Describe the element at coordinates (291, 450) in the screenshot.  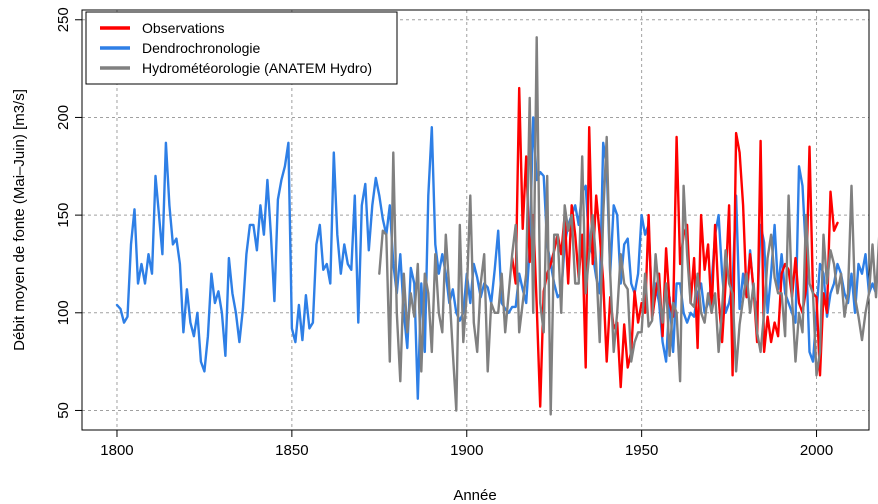
I see `x-tick-label: 1850` at that location.